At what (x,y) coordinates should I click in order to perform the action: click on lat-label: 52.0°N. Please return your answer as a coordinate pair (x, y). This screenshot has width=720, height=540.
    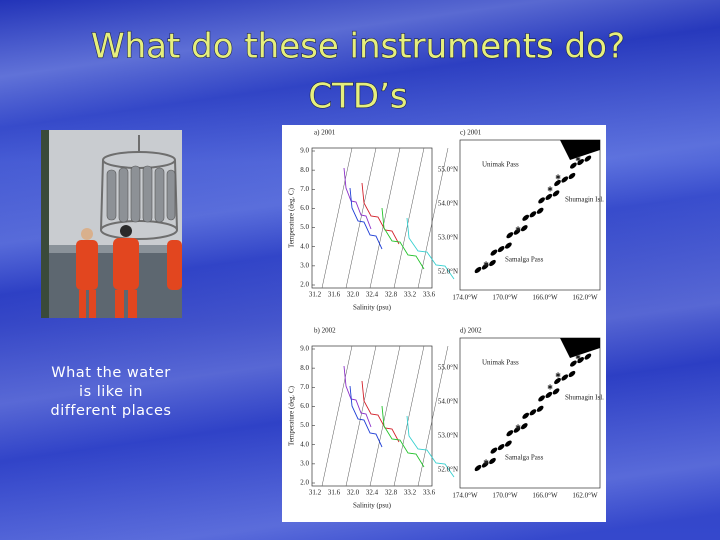
    Looking at the image, I should click on (448, 272).